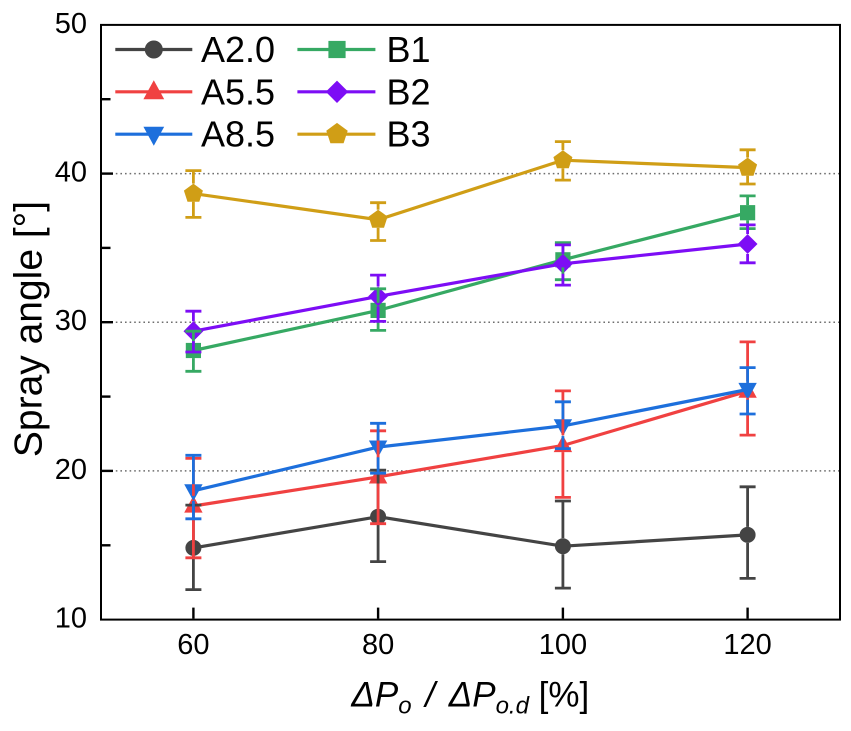  What do you see at coordinates (378, 645) in the screenshot?
I see `svg-text: 80` at bounding box center [378, 645].